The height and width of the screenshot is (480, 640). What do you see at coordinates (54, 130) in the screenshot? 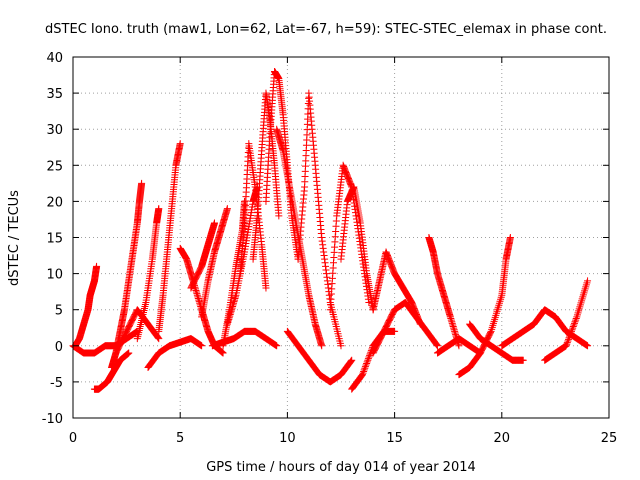
I see `y-tick-label: 30` at bounding box center [54, 130].